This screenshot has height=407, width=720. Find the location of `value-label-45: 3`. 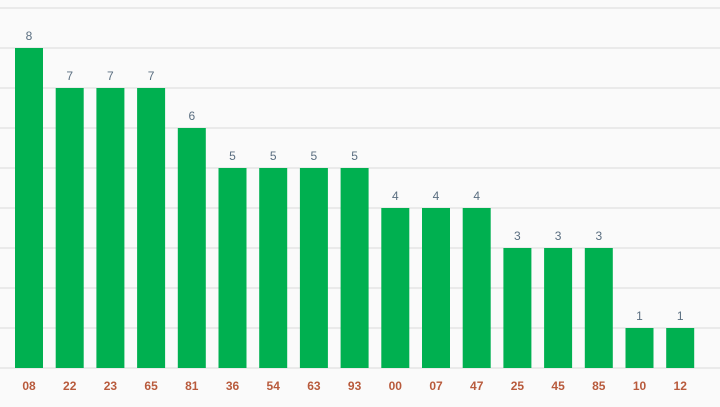

value-label-45: 3 is located at coordinates (558, 236).